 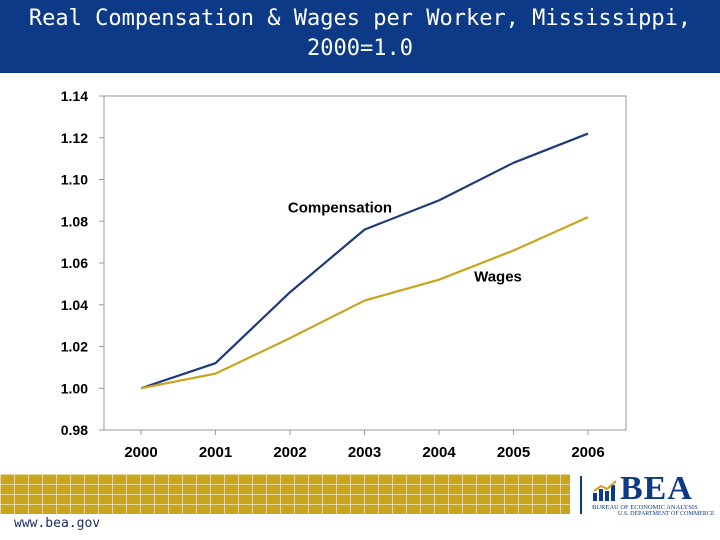 What do you see at coordinates (74, 388) in the screenshot?
I see `y-tick-label: 1.00` at bounding box center [74, 388].